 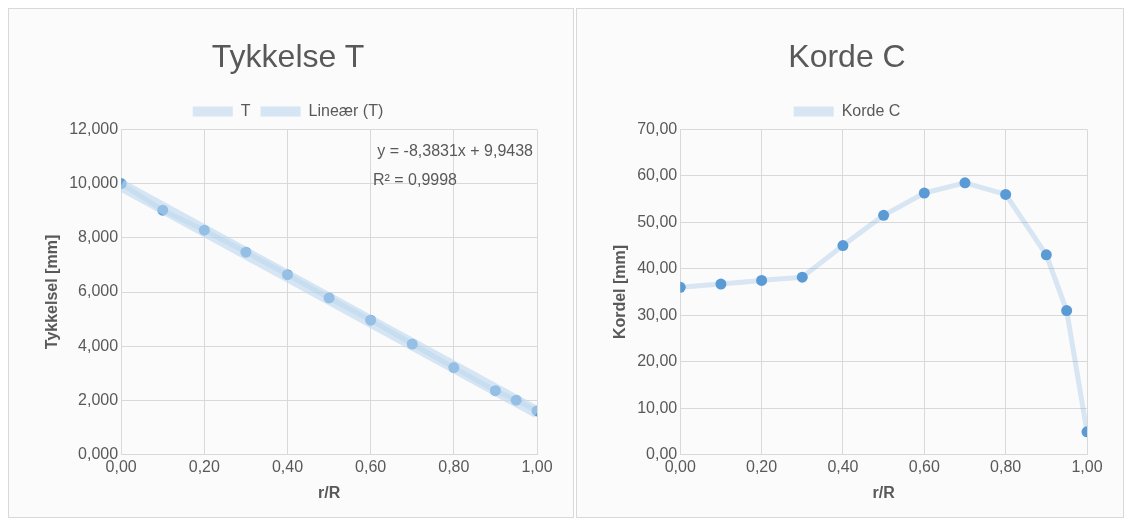 I want to click on annotation: y = -8,3831x + 9,9438, so click(x=455, y=150).